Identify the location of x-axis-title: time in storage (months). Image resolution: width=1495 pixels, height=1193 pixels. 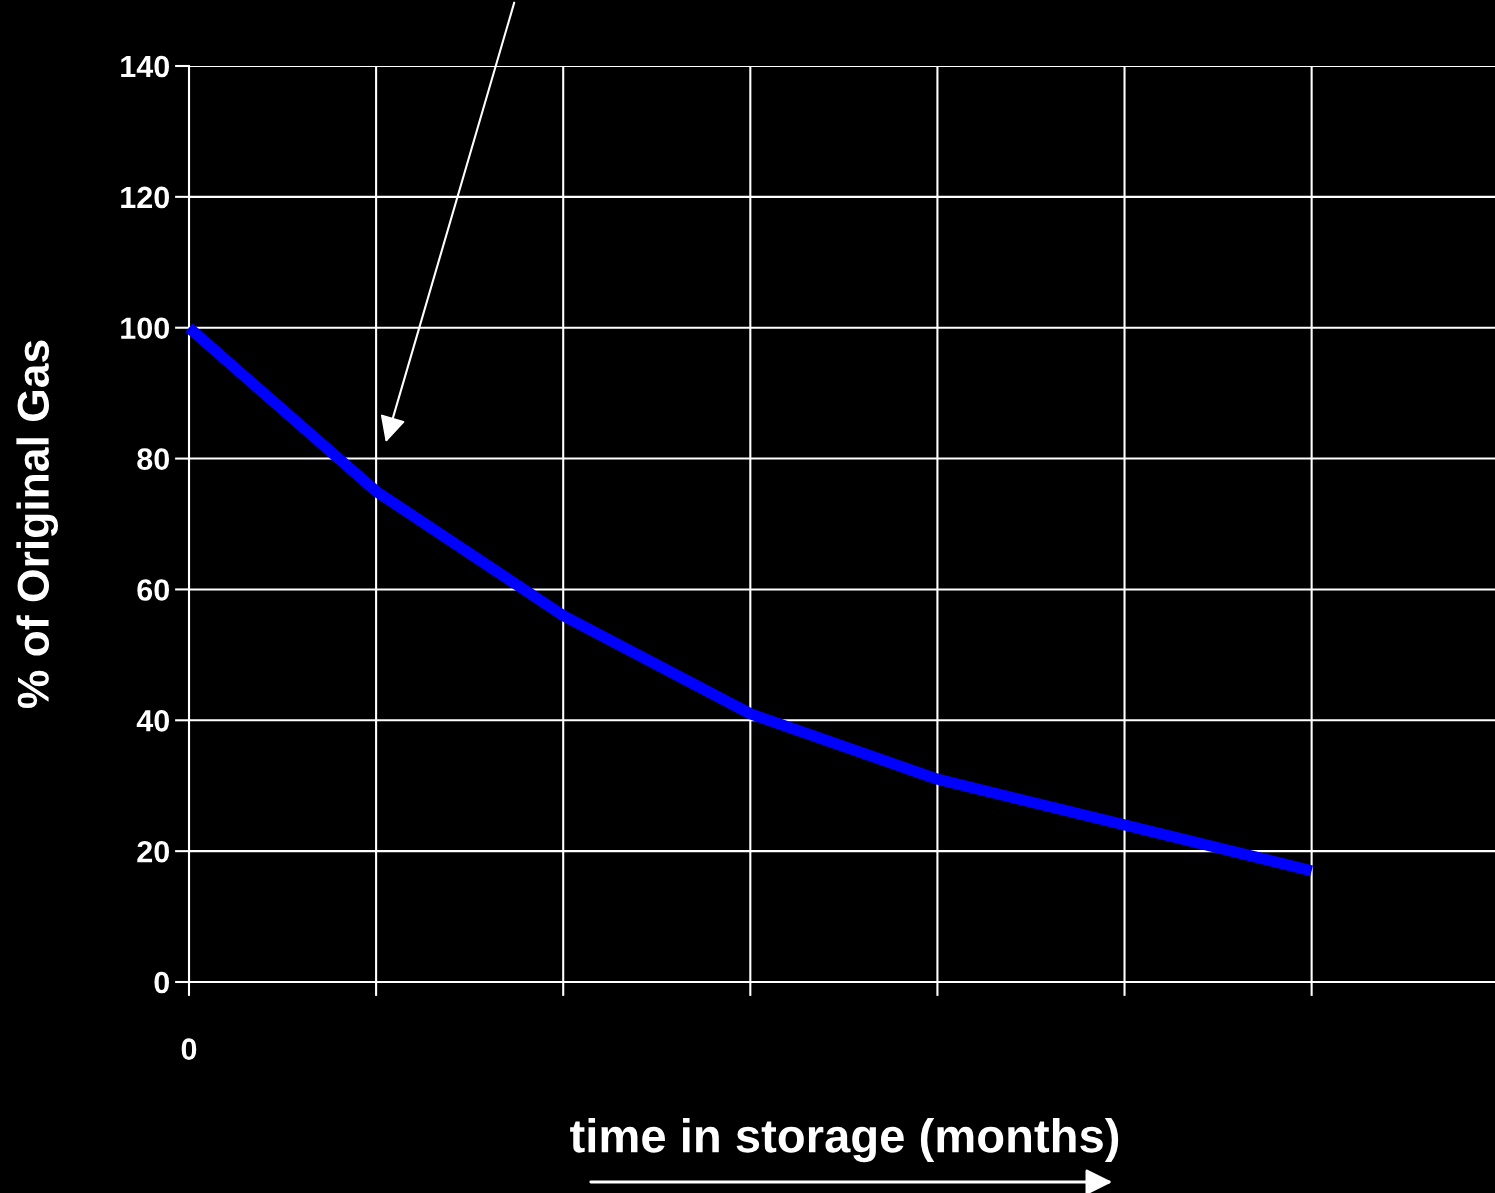
(844, 1140).